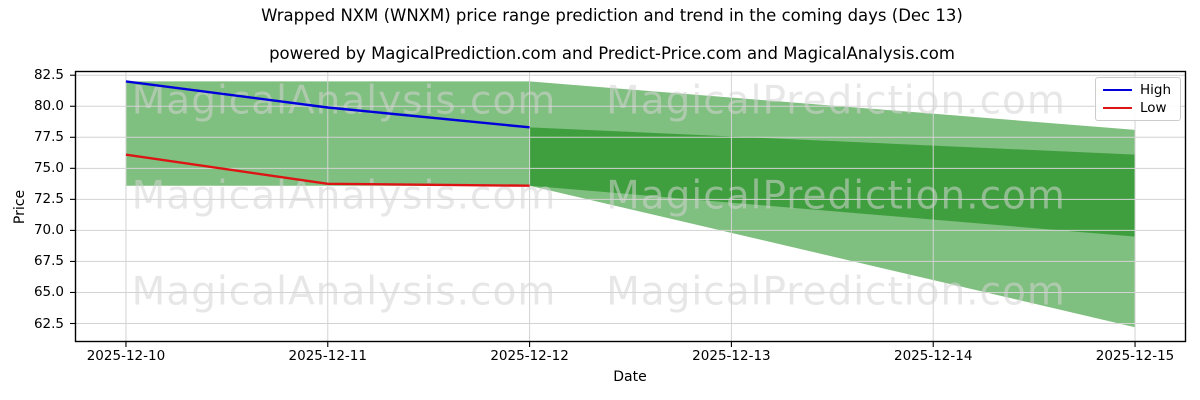 This screenshot has height=400, width=1200. Describe the element at coordinates (327, 170) in the screenshot. I see `low-line` at that location.